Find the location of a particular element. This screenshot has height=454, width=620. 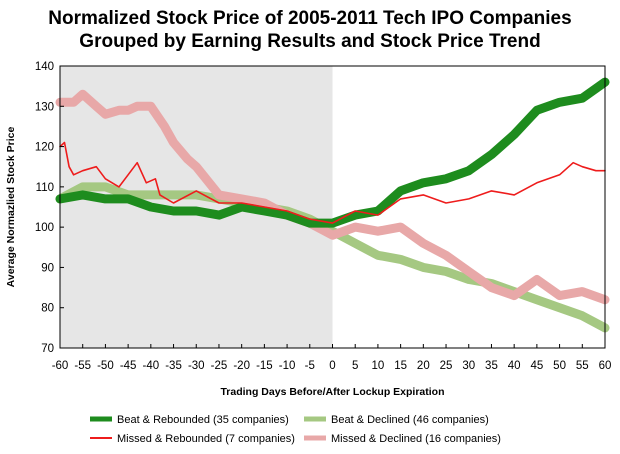

y-tick-label: 70 is located at coordinates (47, 349).